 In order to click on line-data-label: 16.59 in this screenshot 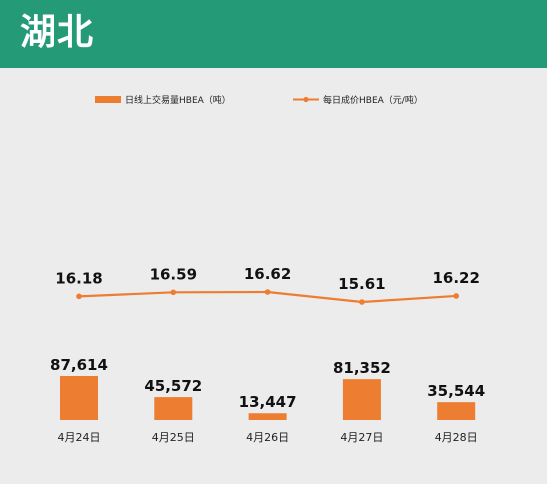, I will do `click(173, 274)`.